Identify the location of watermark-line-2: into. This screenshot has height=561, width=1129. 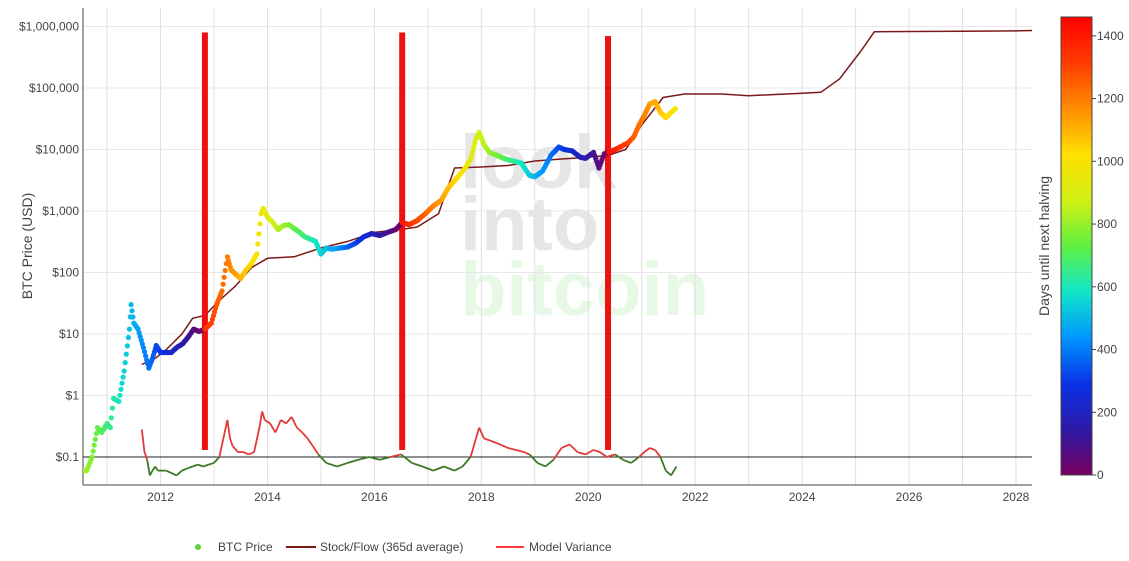
(529, 224).